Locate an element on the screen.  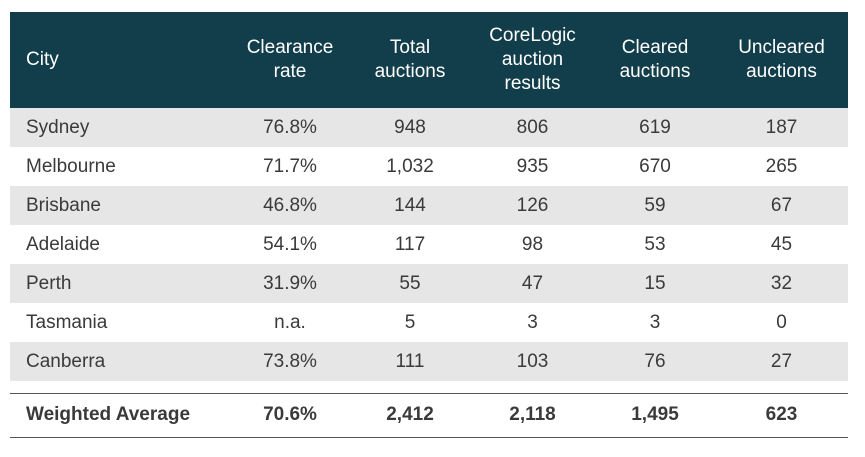
weighted-average-label: Weighted Average is located at coordinates (108, 414).